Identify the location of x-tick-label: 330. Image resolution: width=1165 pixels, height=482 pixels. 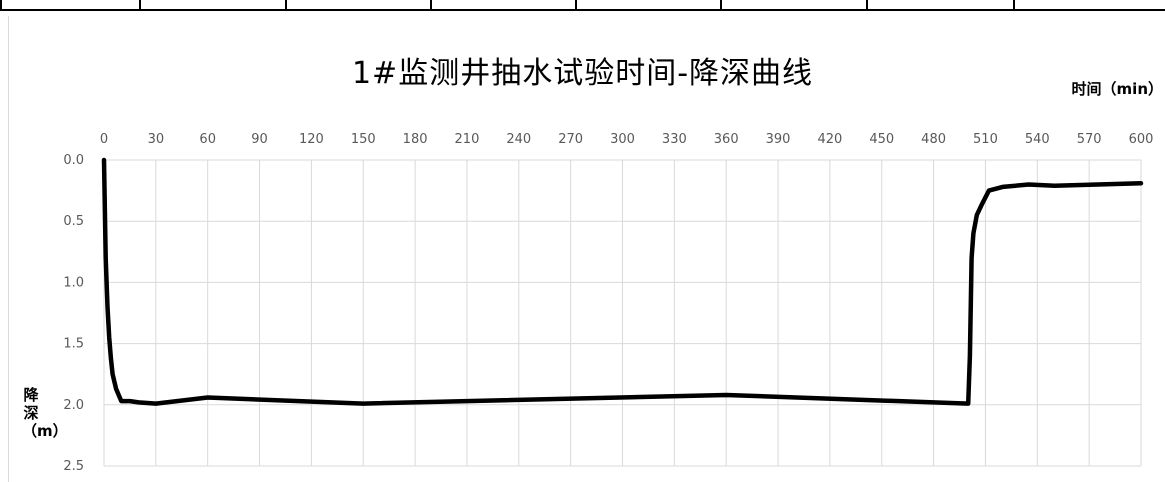
(674, 139).